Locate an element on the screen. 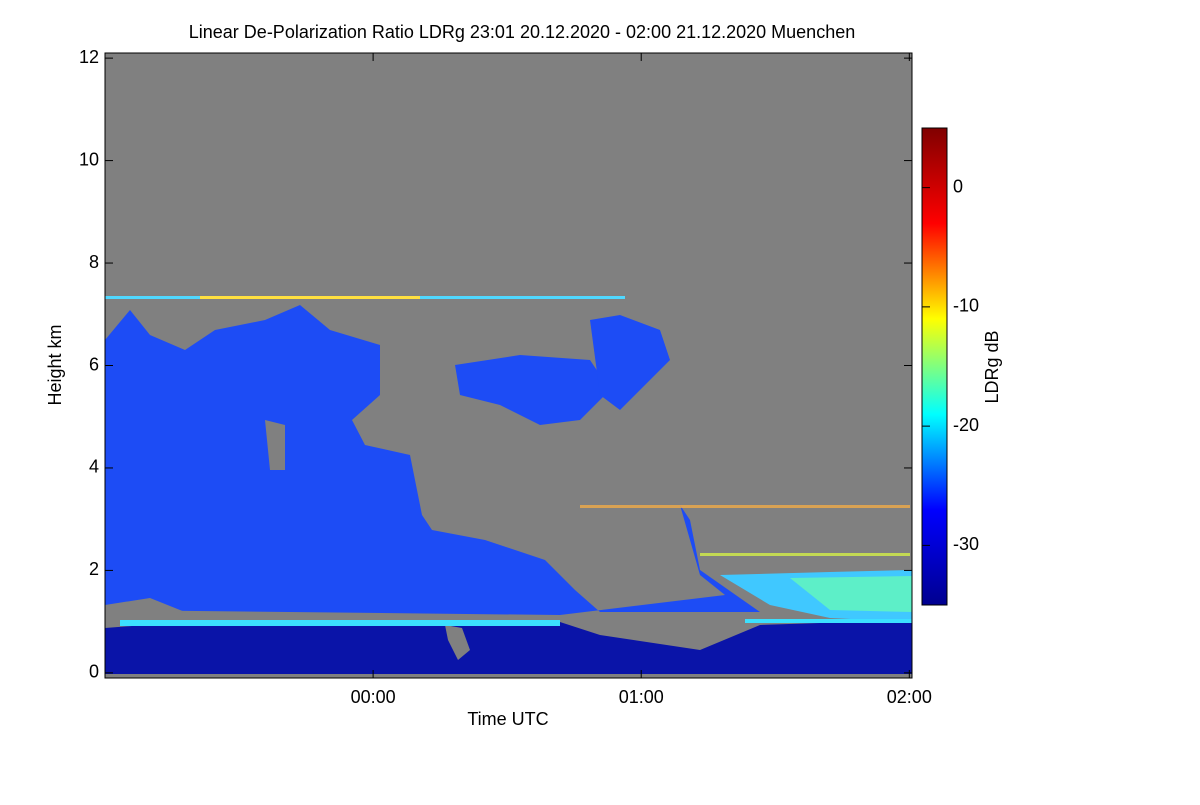 Image resolution: width=1200 pixels, height=805 pixels. y-tick-label: 4 is located at coordinates (94, 467).